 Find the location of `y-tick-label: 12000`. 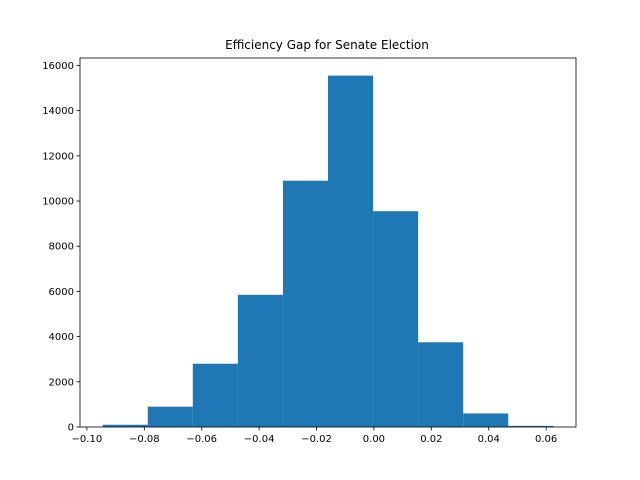

y-tick-label: 12000 is located at coordinates (58, 156).